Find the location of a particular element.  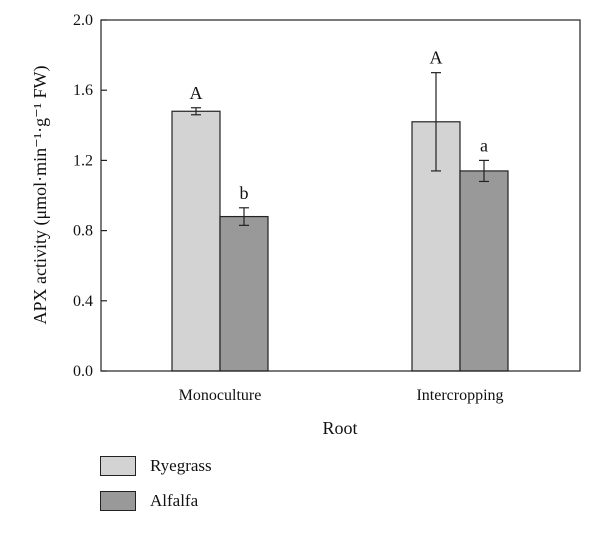

y-tick-label: 2.0 is located at coordinates (83, 20).